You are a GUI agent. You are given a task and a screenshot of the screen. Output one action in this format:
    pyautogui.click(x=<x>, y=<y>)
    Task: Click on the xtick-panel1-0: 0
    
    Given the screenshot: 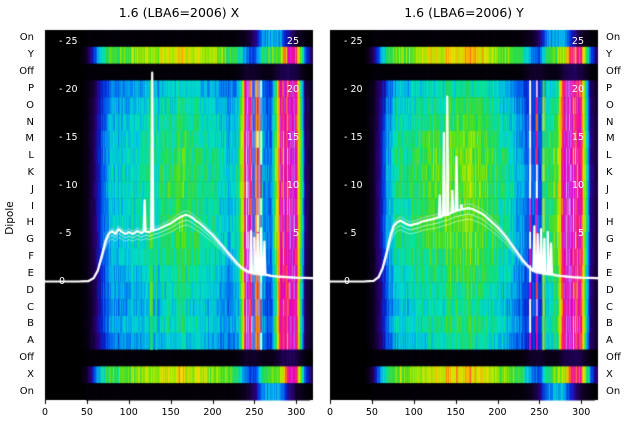 What is the action you would take?
    pyautogui.click(x=330, y=412)
    